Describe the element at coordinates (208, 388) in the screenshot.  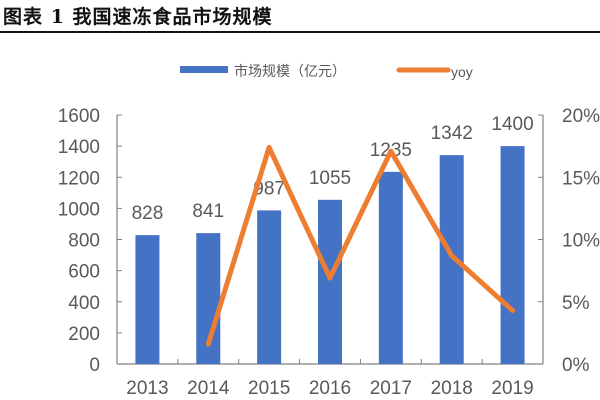
I see `x-tick-label: 2014` at that location.